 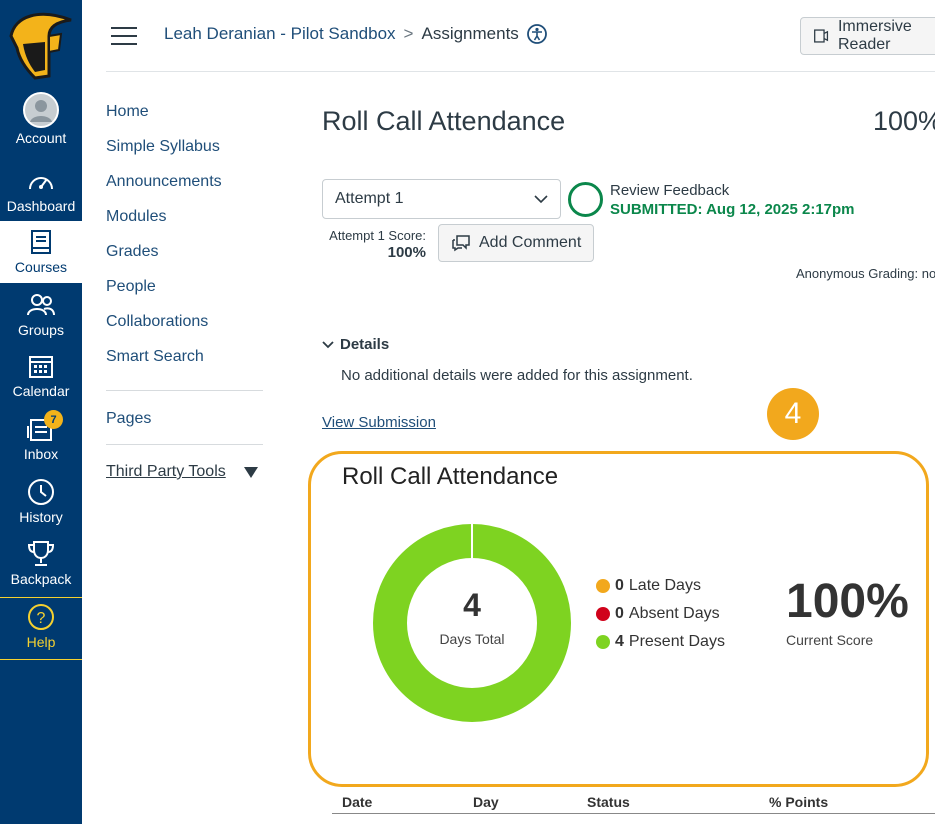 I want to click on attendance-legend: 0 Late Days 0 Absent Days 4 Present Days, so click(x=660, y=614).